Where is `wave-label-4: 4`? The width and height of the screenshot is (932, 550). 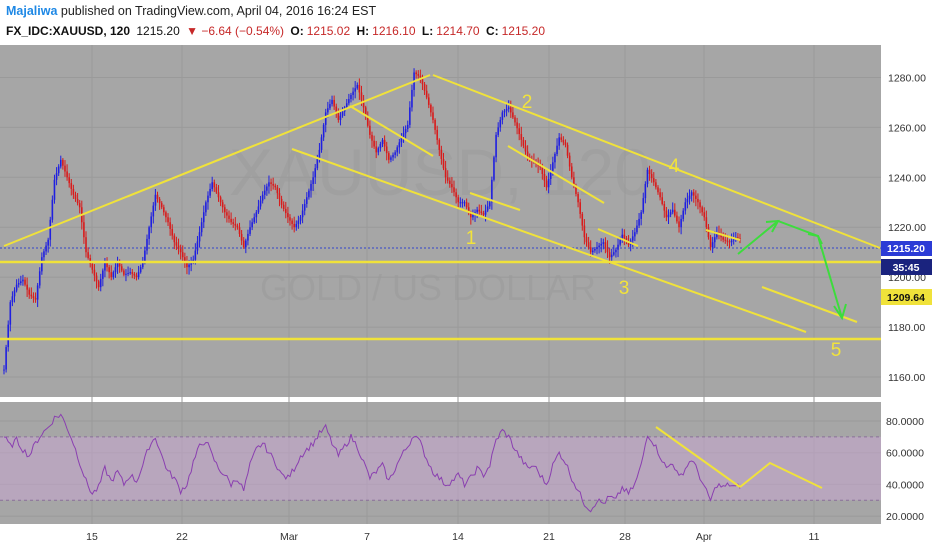 wave-label-4: 4 is located at coordinates (674, 166).